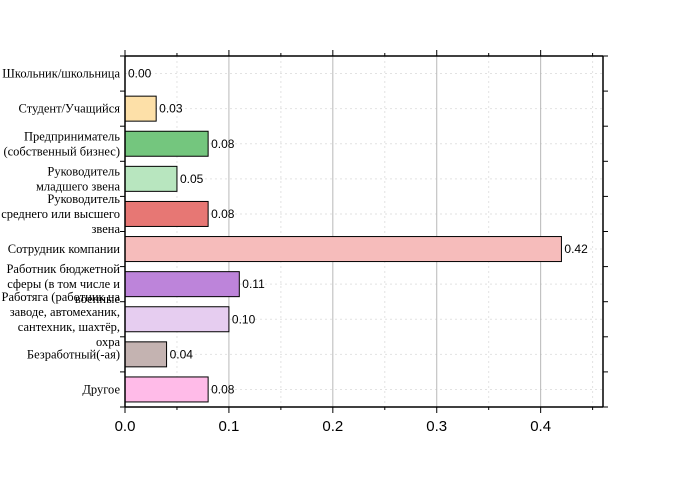 This screenshot has height=488, width=700. I want to click on value-label: 0.05, so click(192, 179).